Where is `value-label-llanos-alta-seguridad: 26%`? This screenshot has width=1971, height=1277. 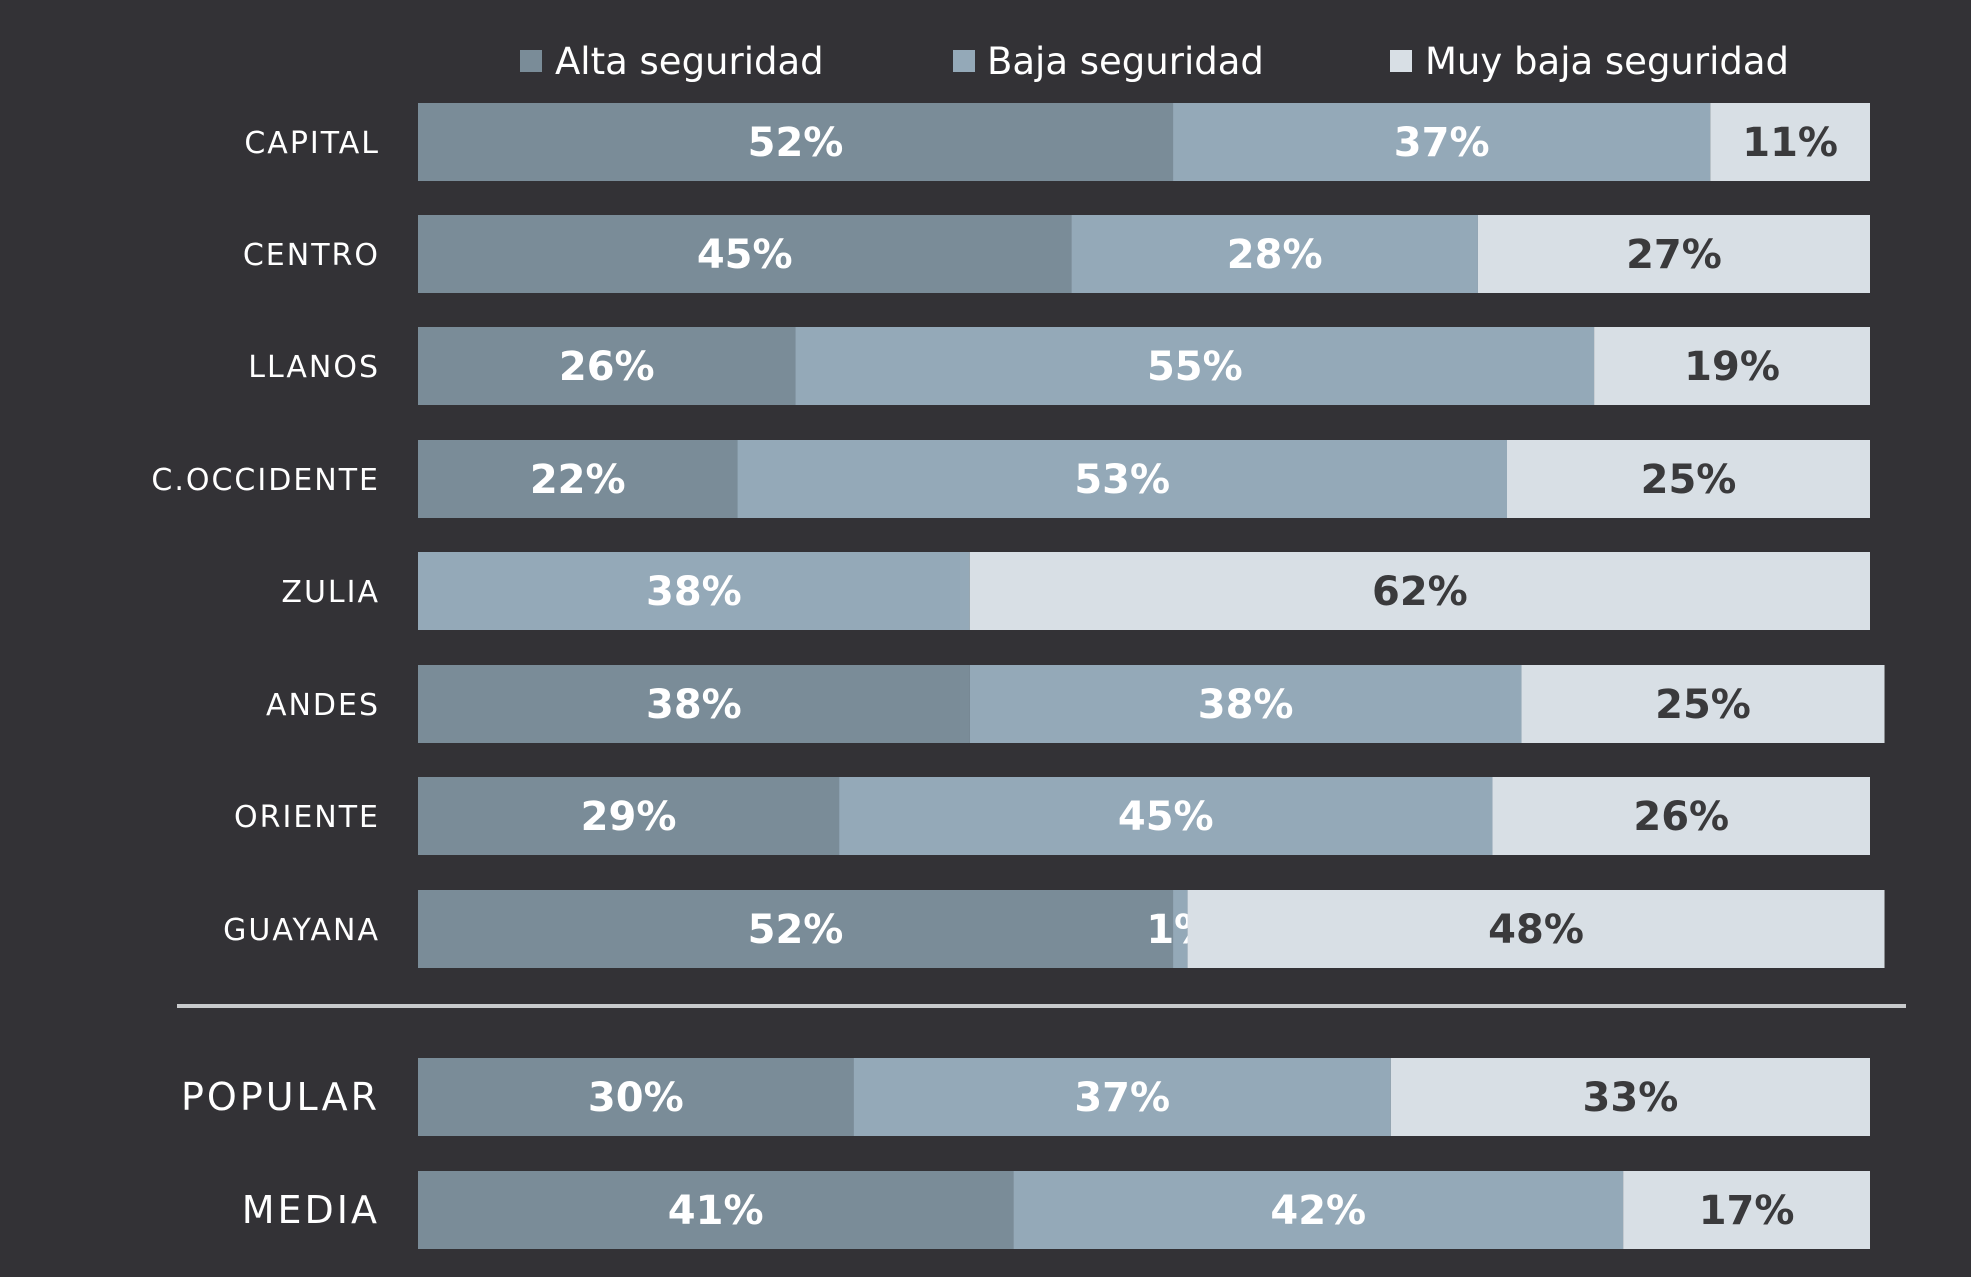
value-label-llanos-alta-seguridad: 26% is located at coordinates (607, 367).